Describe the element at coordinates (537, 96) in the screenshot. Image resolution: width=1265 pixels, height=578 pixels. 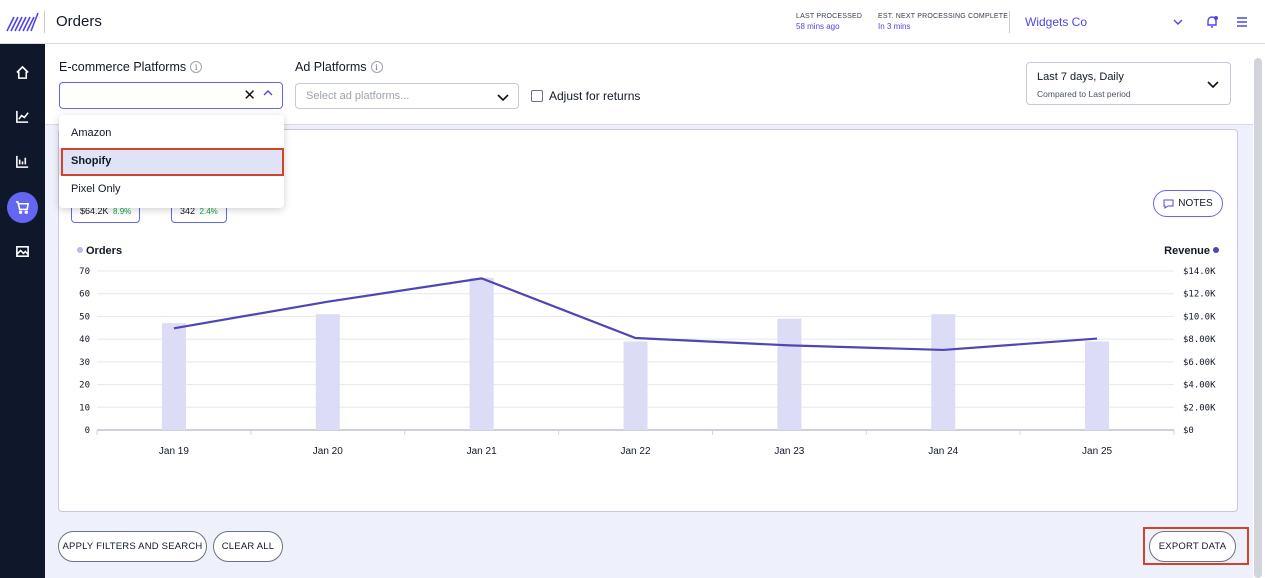
I see `adjust-returns-checkbox` at that location.